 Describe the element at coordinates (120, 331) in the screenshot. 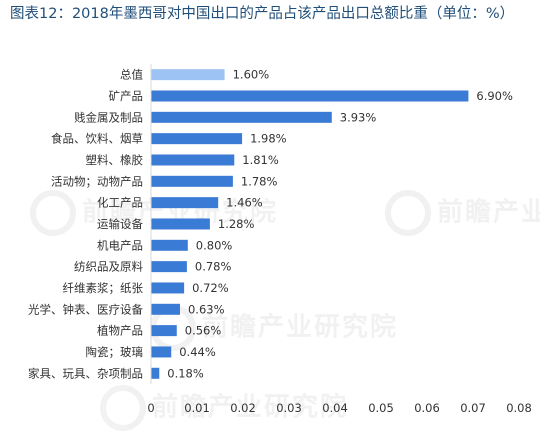

I see `category-label: 植物产品` at that location.